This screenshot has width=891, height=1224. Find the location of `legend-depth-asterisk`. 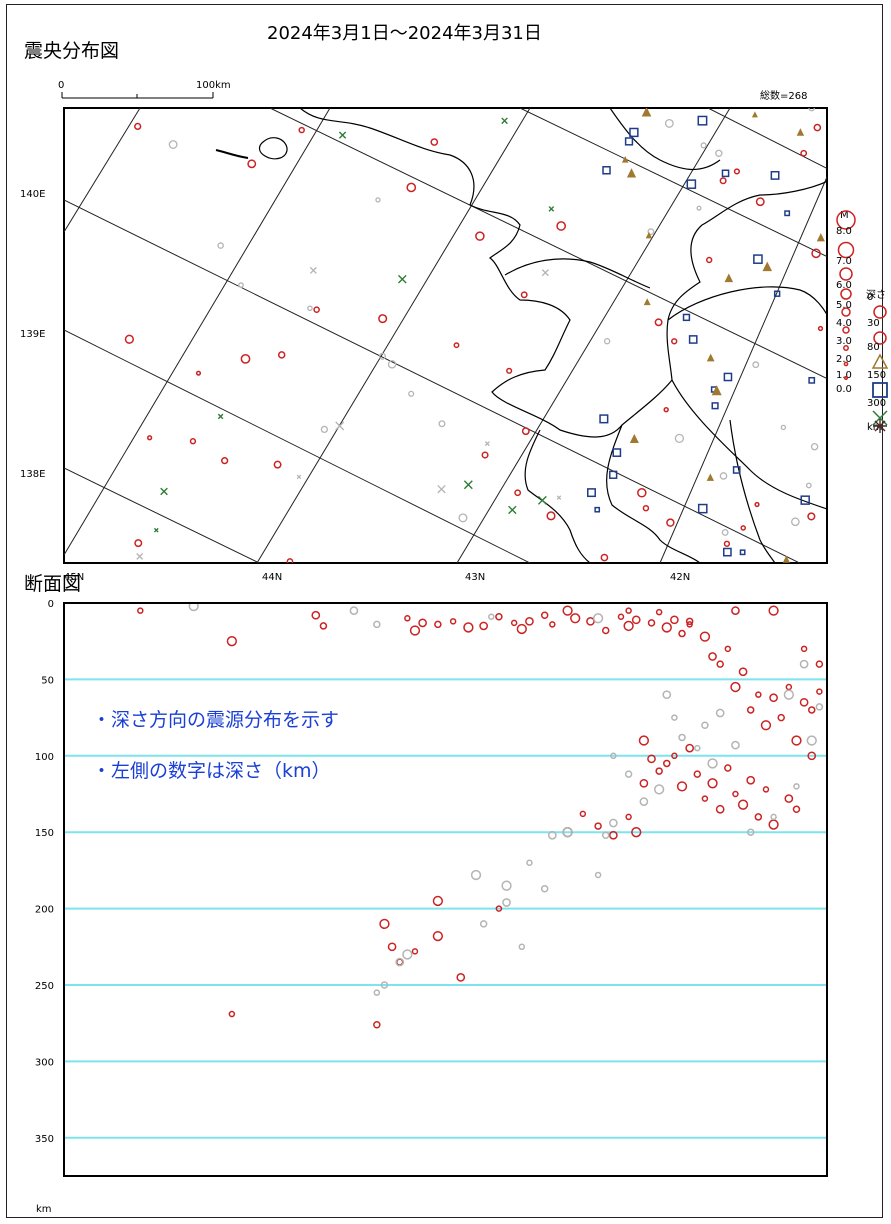

legend-depth-asterisk is located at coordinates (880, 426).